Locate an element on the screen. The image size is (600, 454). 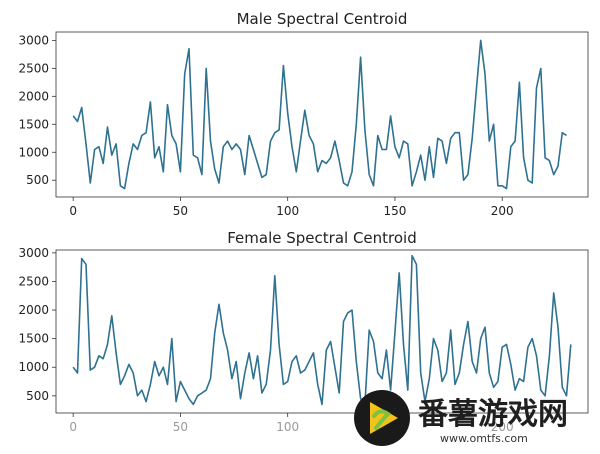
watermark-name: 番薯游戏网 is located at coordinates (493, 414).